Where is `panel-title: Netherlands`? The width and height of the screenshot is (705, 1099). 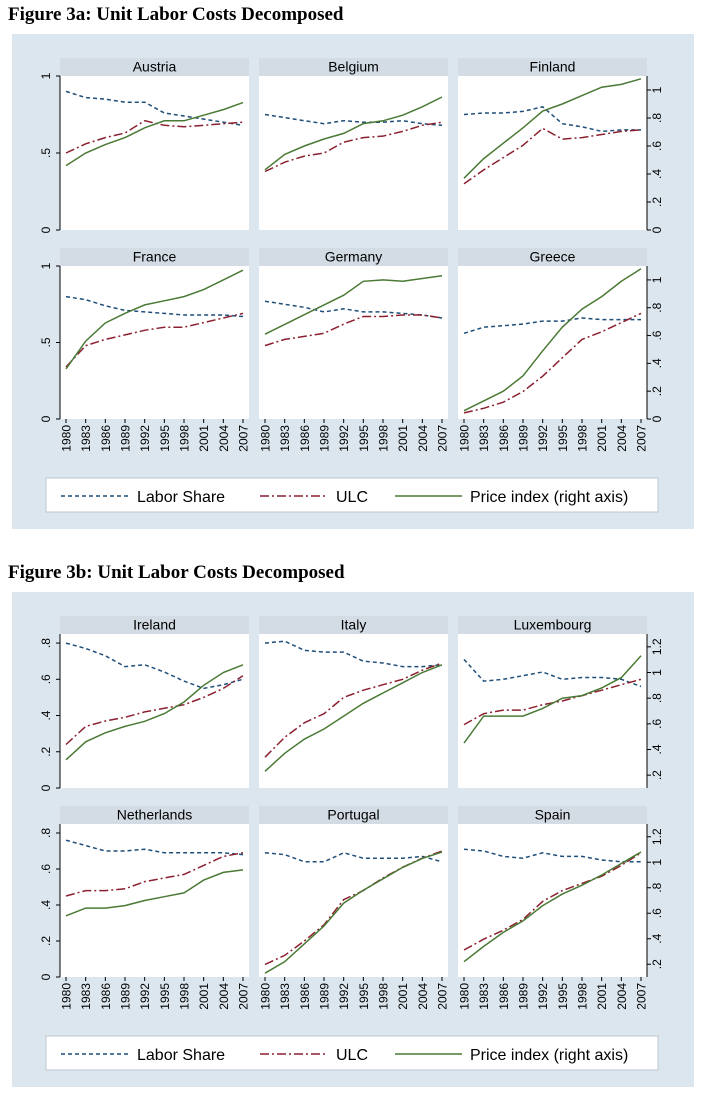
panel-title: Netherlands is located at coordinates (155, 815).